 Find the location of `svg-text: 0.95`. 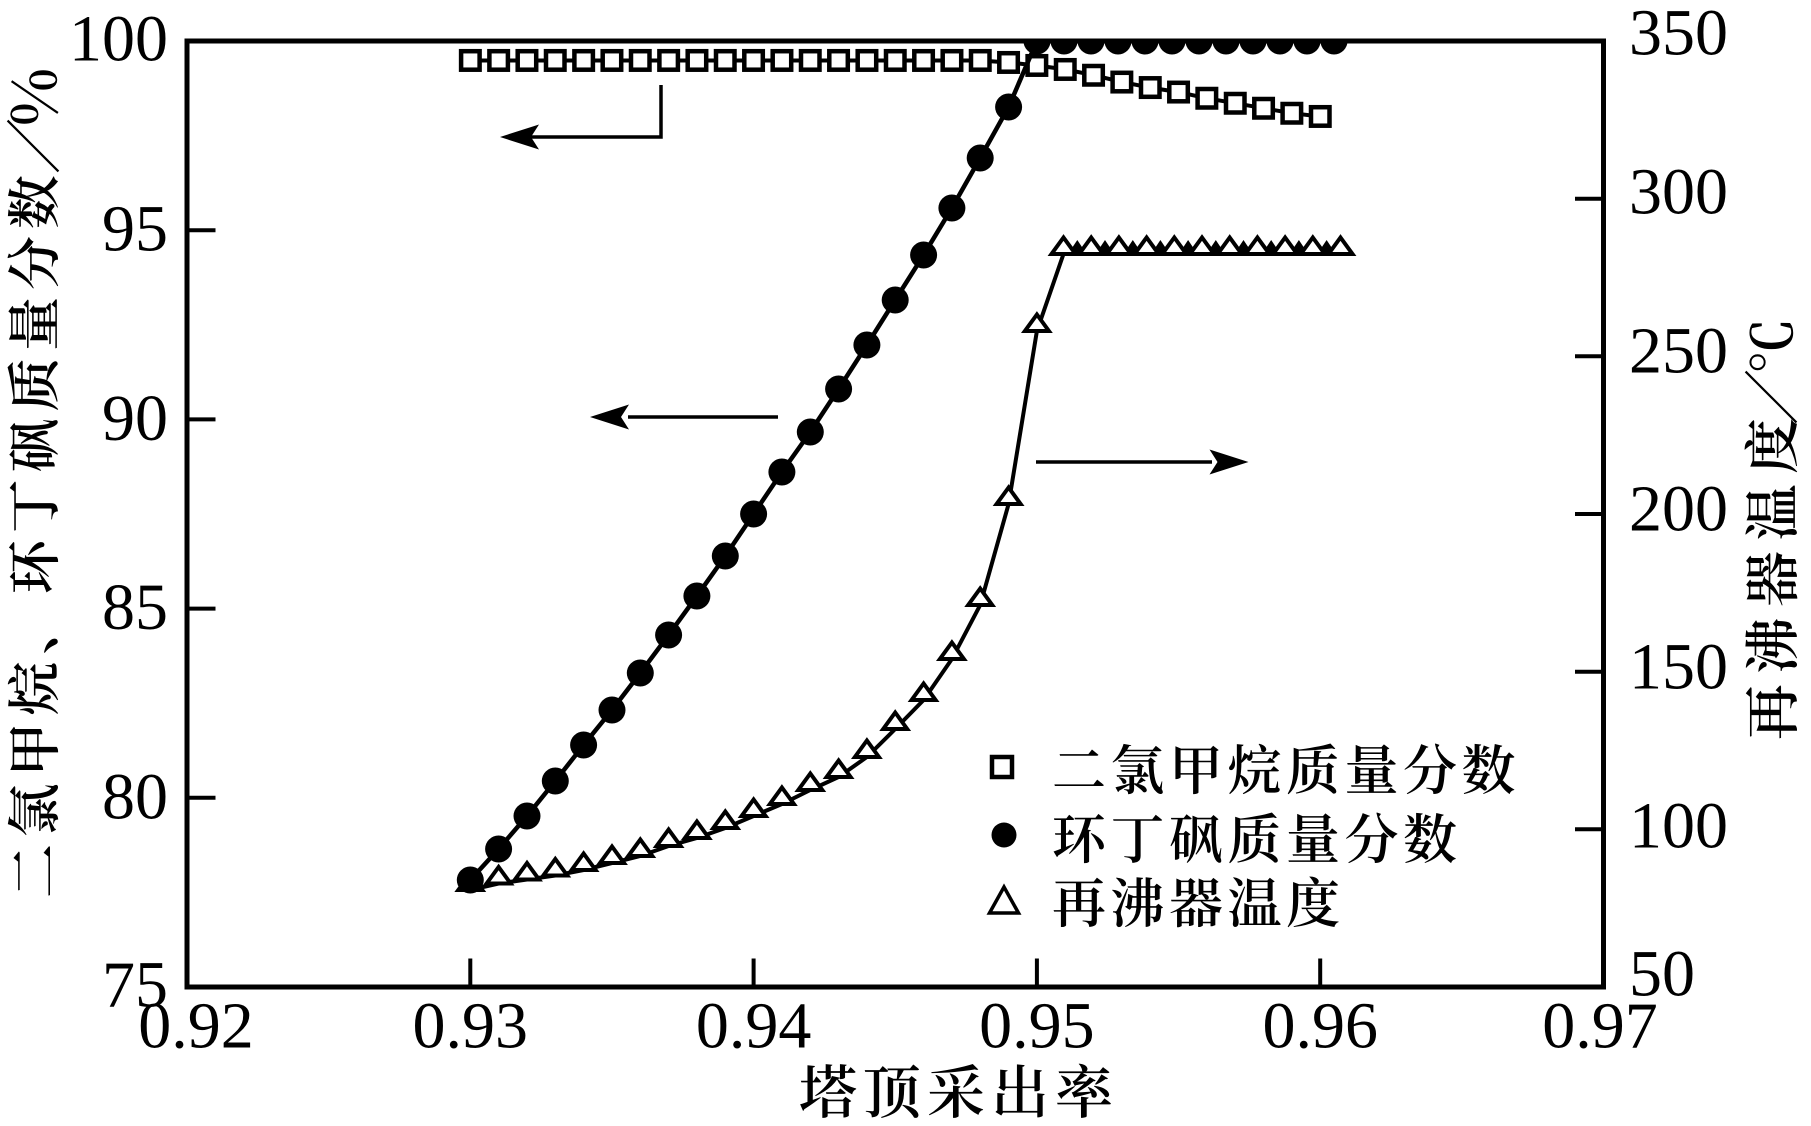

svg-text: 0.95 is located at coordinates (1037, 1026).